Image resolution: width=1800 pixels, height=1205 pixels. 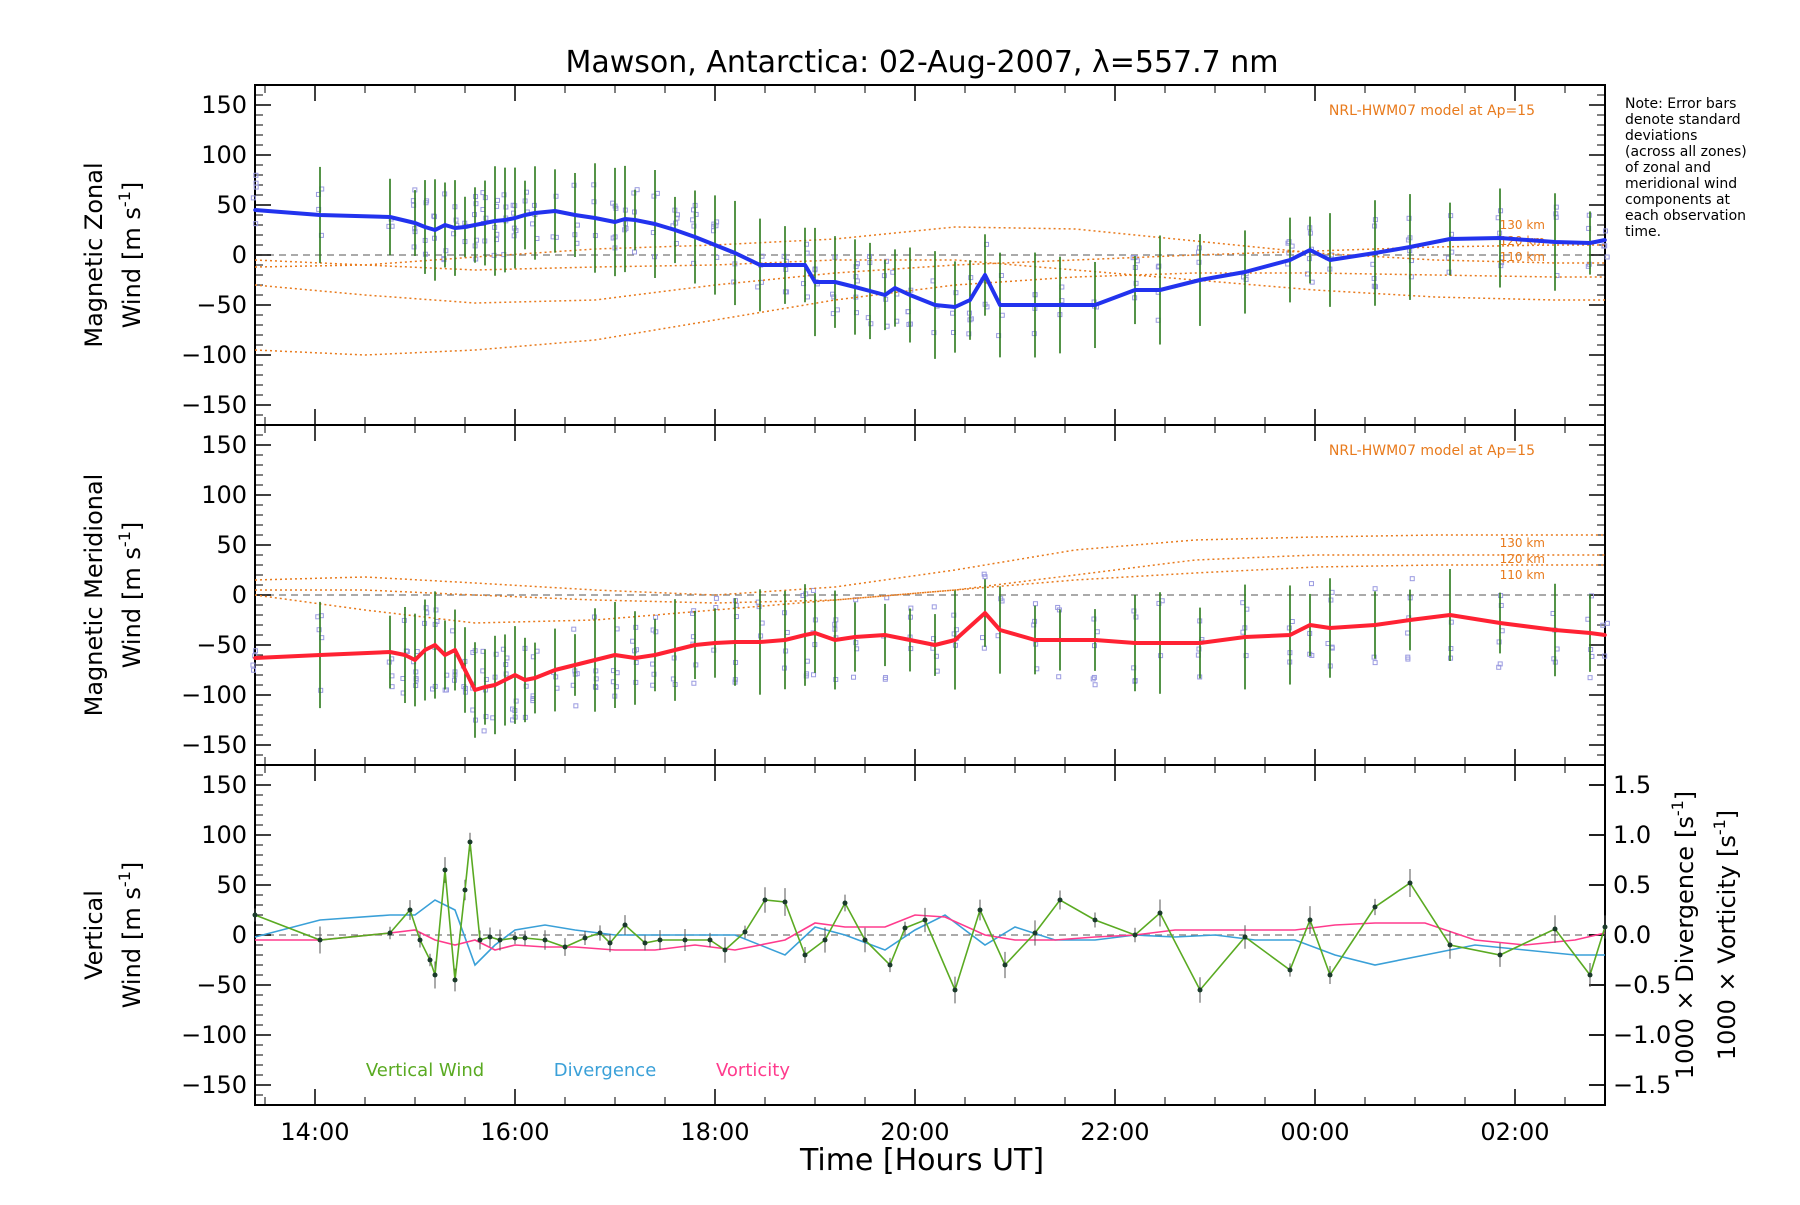 I want to click on divergence-line, so click(x=929, y=933).